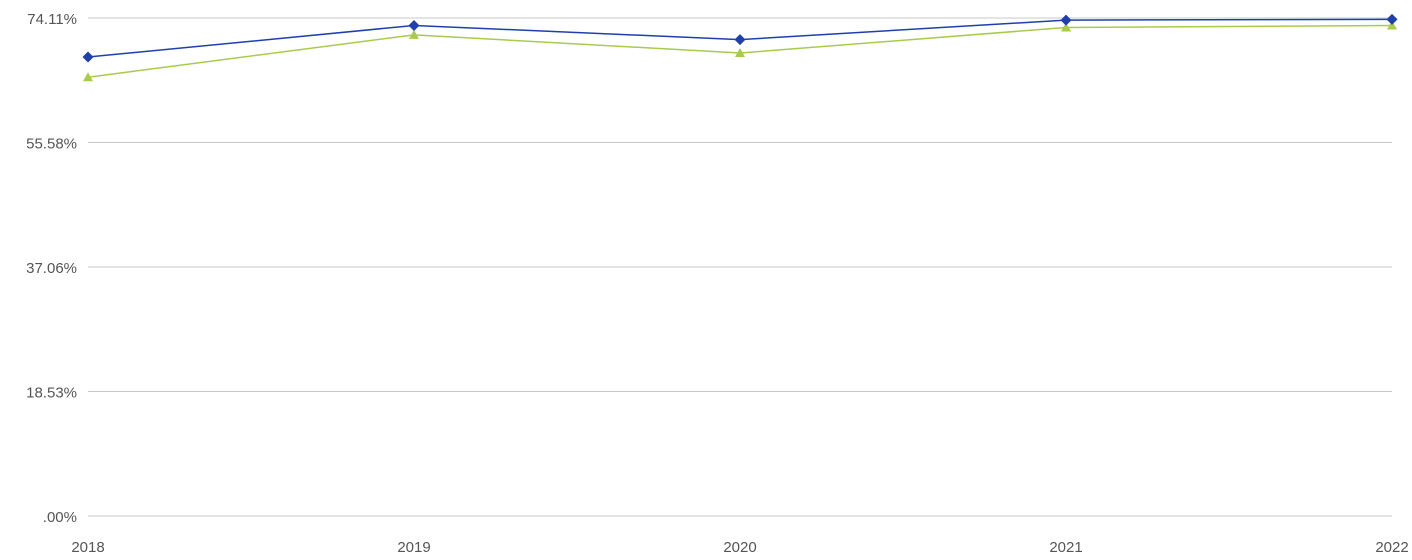 The image size is (1412, 560). I want to click on y-tick-label: 74.11%, so click(52, 19).